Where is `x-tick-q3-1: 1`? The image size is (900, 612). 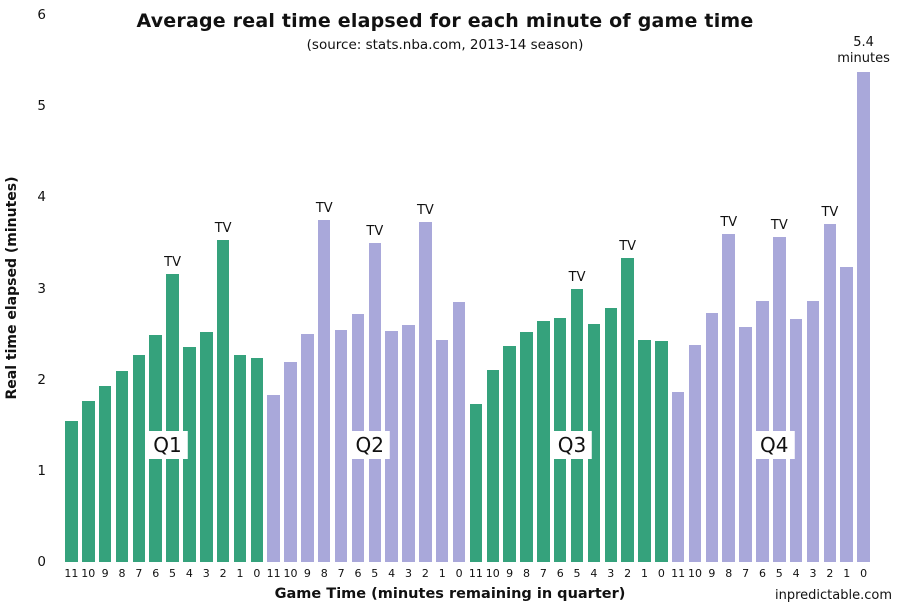
x-tick-q3-1: 1 is located at coordinates (644, 573).